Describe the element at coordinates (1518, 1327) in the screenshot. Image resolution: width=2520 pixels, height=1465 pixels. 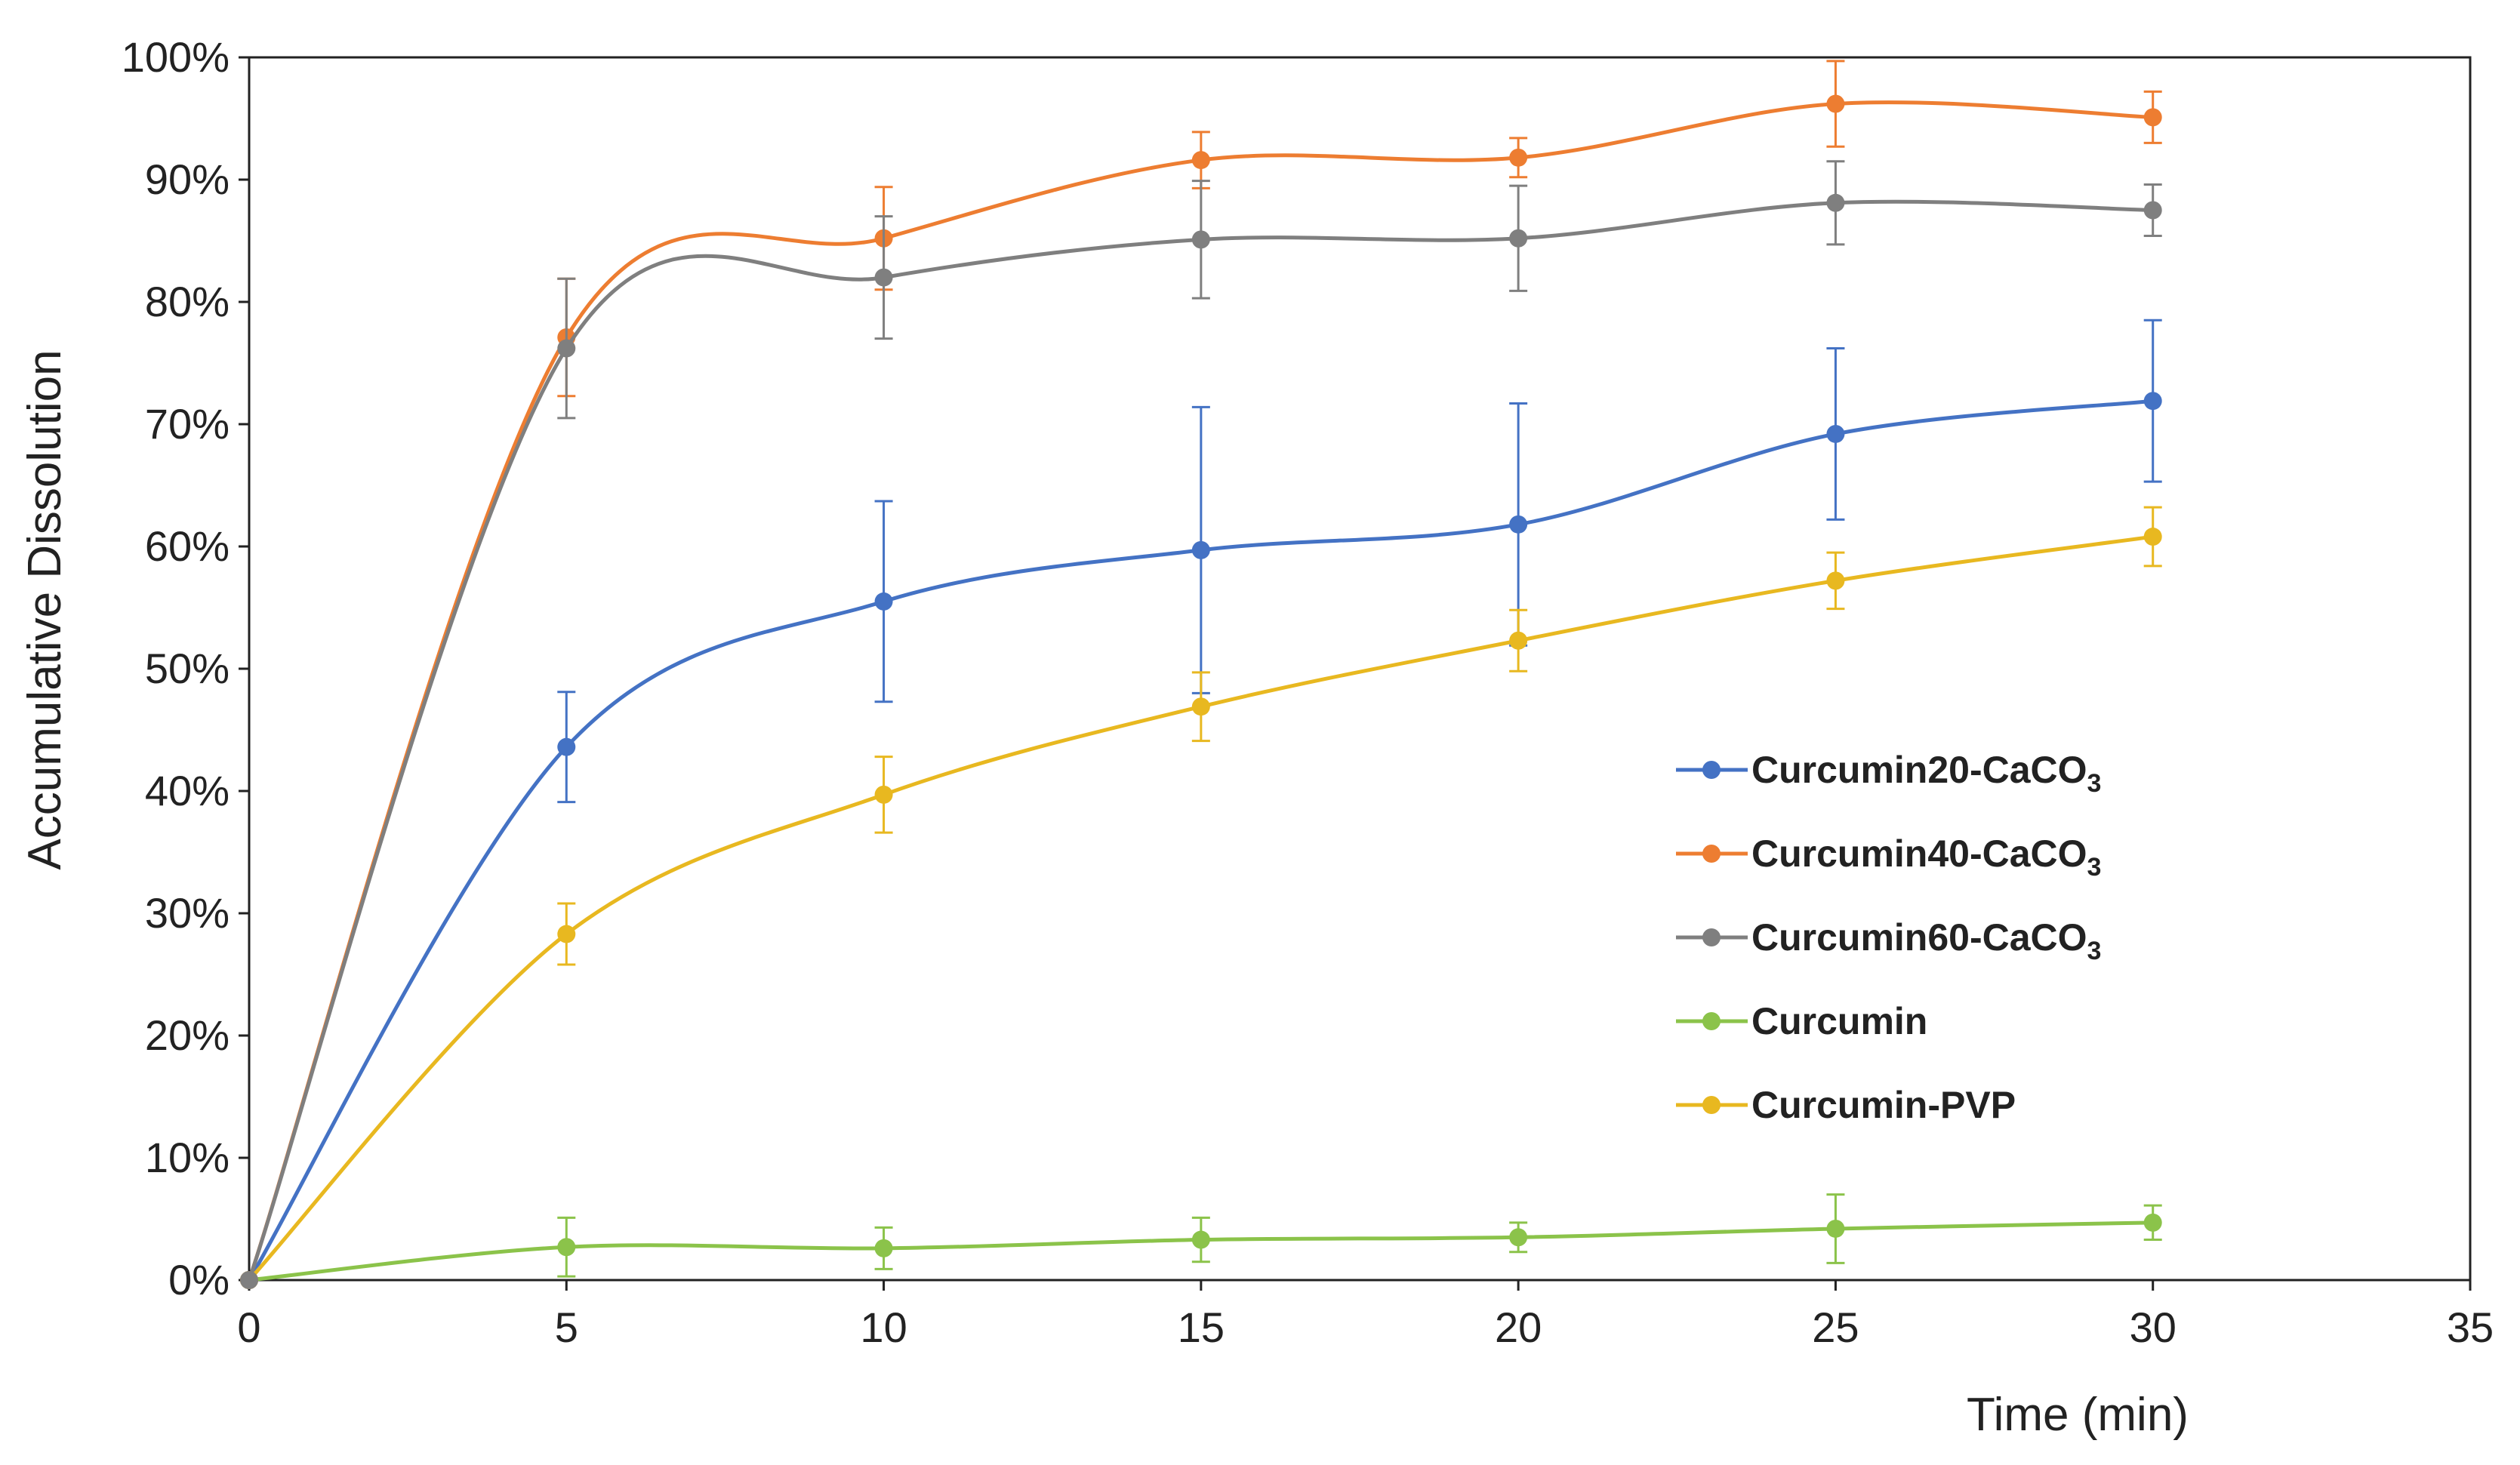
I see `x-tick-label: 20` at that location.